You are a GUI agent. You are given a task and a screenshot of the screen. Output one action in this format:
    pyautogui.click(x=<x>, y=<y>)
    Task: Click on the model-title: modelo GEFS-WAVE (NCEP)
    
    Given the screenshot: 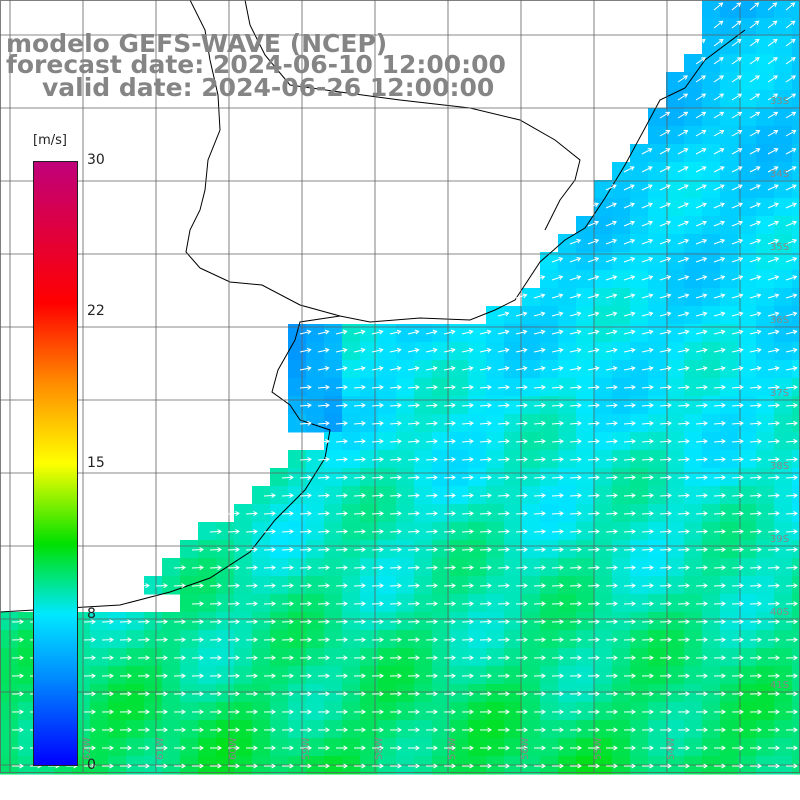 What is the action you would take?
    pyautogui.click(x=197, y=43)
    